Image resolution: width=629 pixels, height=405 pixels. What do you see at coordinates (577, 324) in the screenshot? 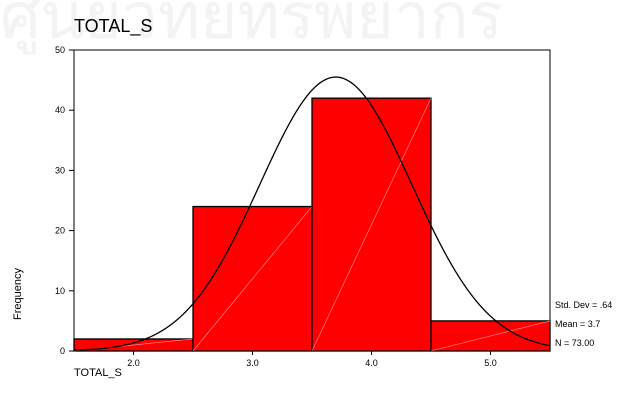
I see `stat-mean: Mean = 3.7` at bounding box center [577, 324].